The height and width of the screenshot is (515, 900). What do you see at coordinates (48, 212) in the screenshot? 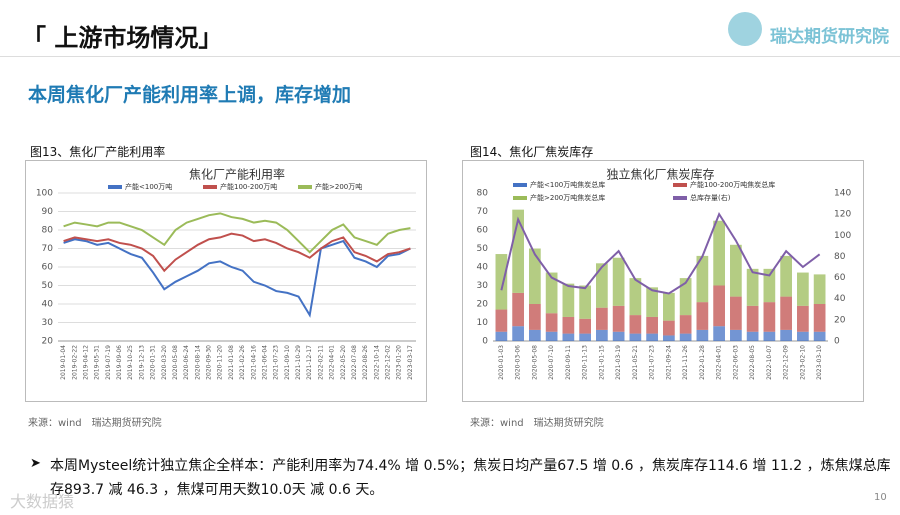
I see `y-tick-label: 90` at bounding box center [48, 212].